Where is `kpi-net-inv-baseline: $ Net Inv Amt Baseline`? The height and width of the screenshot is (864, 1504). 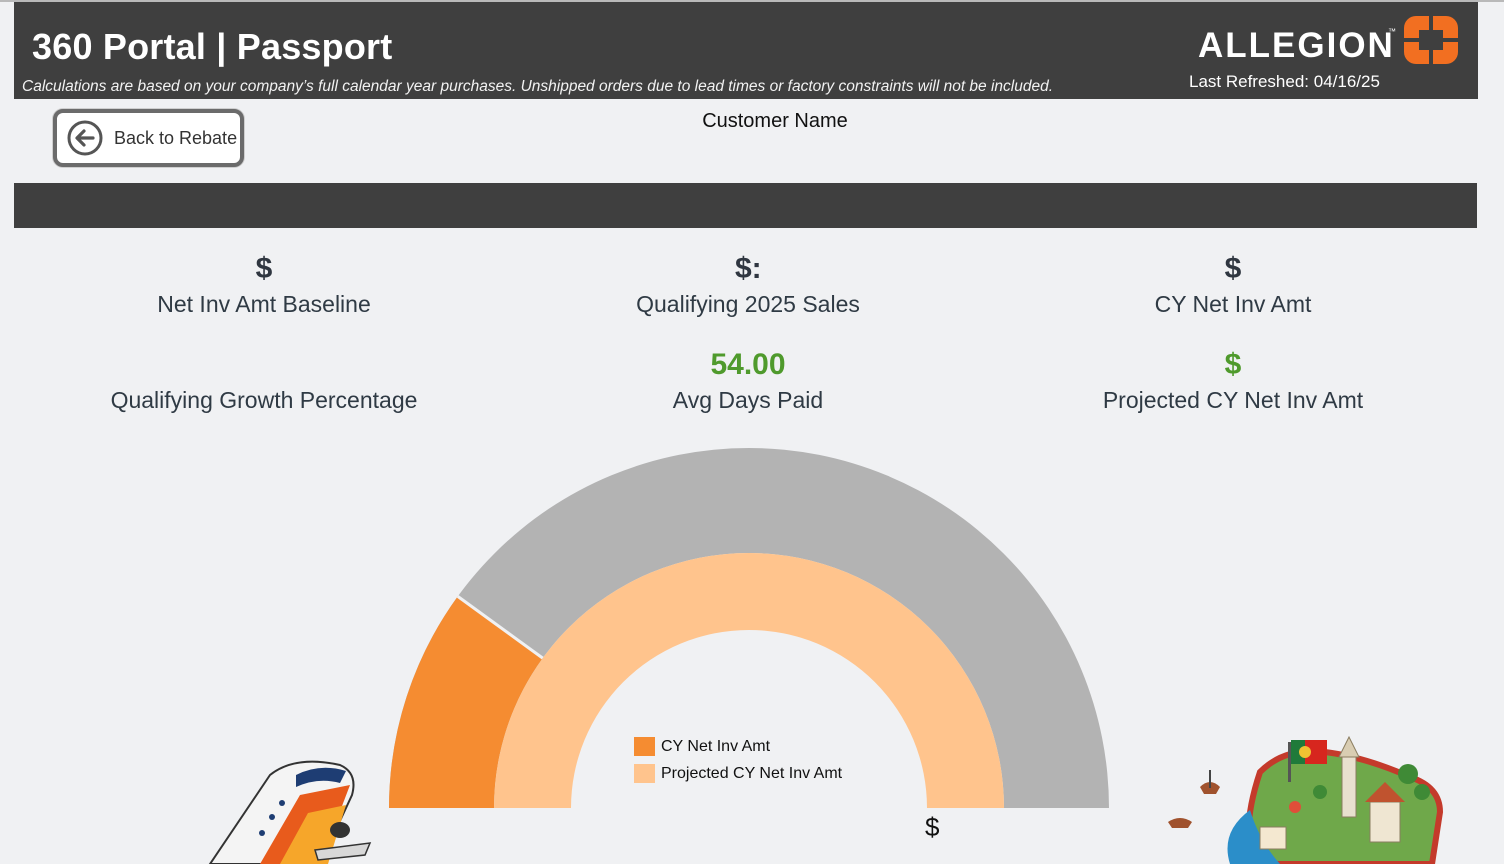
kpi-net-inv-baseline: $ Net Inv Amt Baseline is located at coordinates (264, 285).